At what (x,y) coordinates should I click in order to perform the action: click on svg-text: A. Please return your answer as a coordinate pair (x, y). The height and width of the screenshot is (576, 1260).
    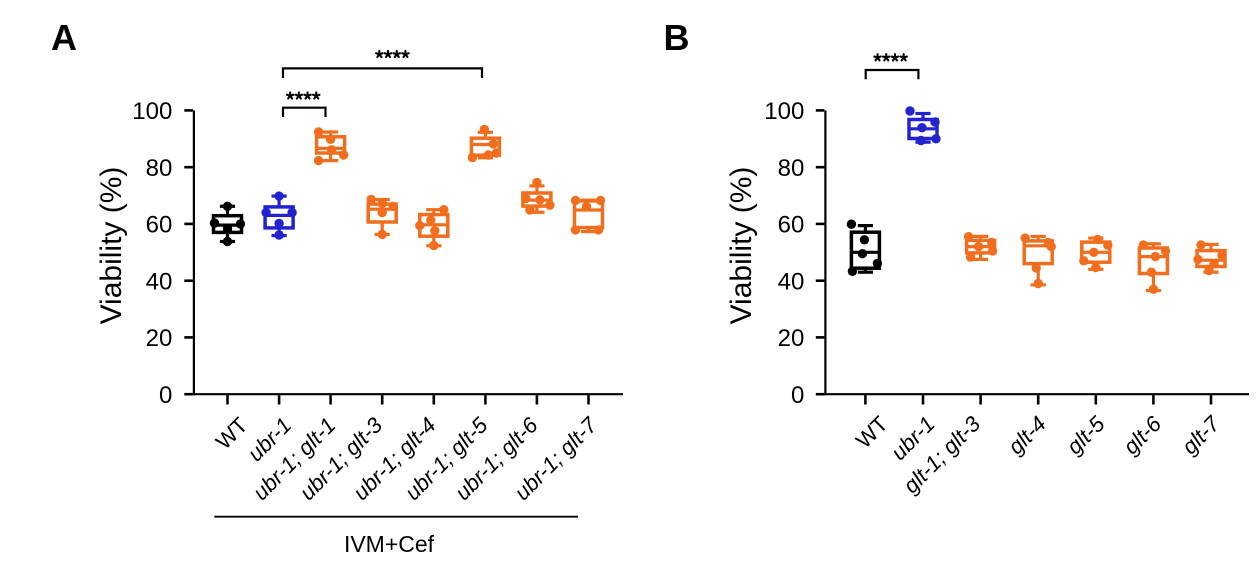
    Looking at the image, I should click on (64, 37).